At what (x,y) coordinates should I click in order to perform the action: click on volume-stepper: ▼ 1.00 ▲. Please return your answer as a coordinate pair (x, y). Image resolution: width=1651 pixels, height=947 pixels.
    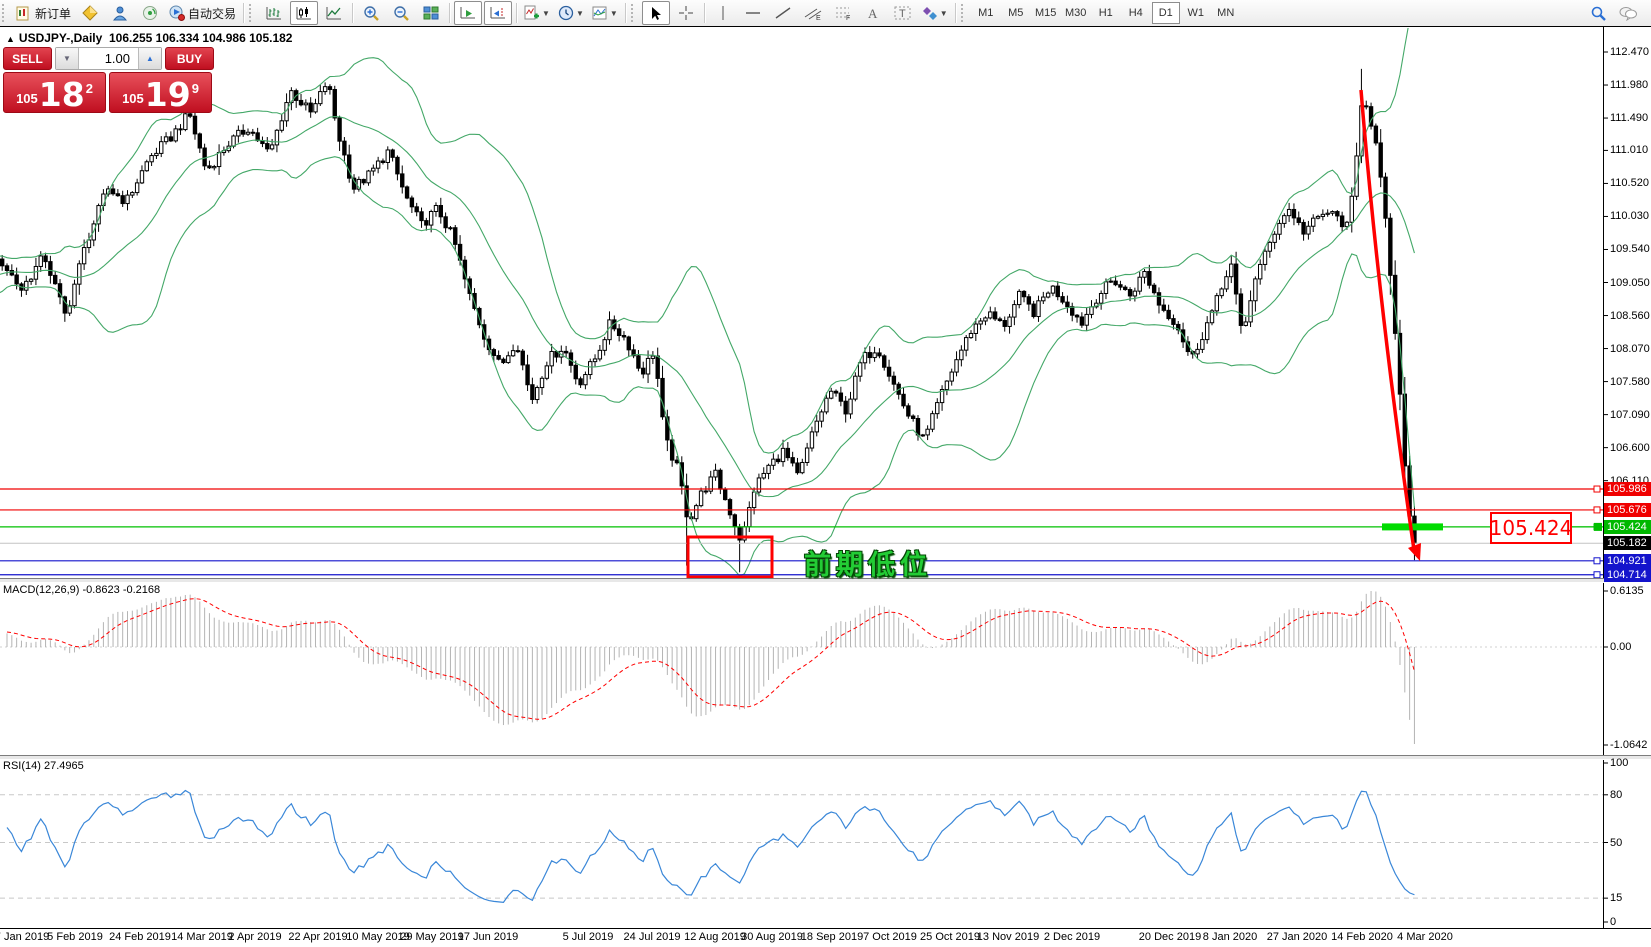
    Looking at the image, I should click on (108, 58).